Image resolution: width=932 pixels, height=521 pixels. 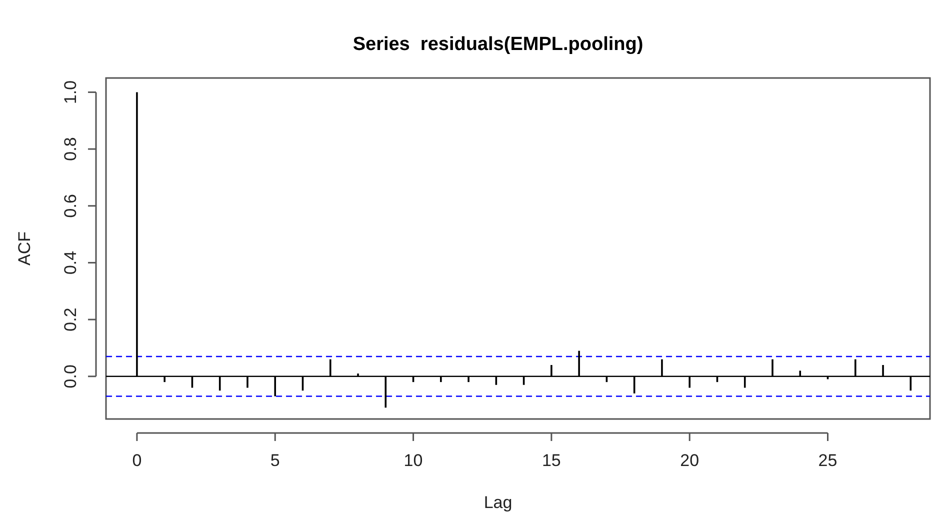 What do you see at coordinates (70, 262) in the screenshot?
I see `y-tick-label: 0.4` at bounding box center [70, 262].